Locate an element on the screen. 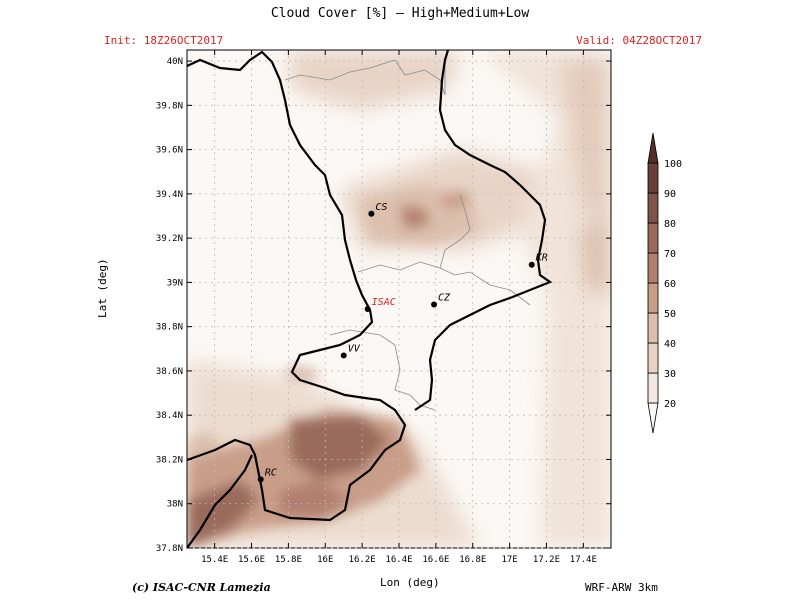 This screenshot has height=600, width=800. colorbar-low-arrow is located at coordinates (653, 418).